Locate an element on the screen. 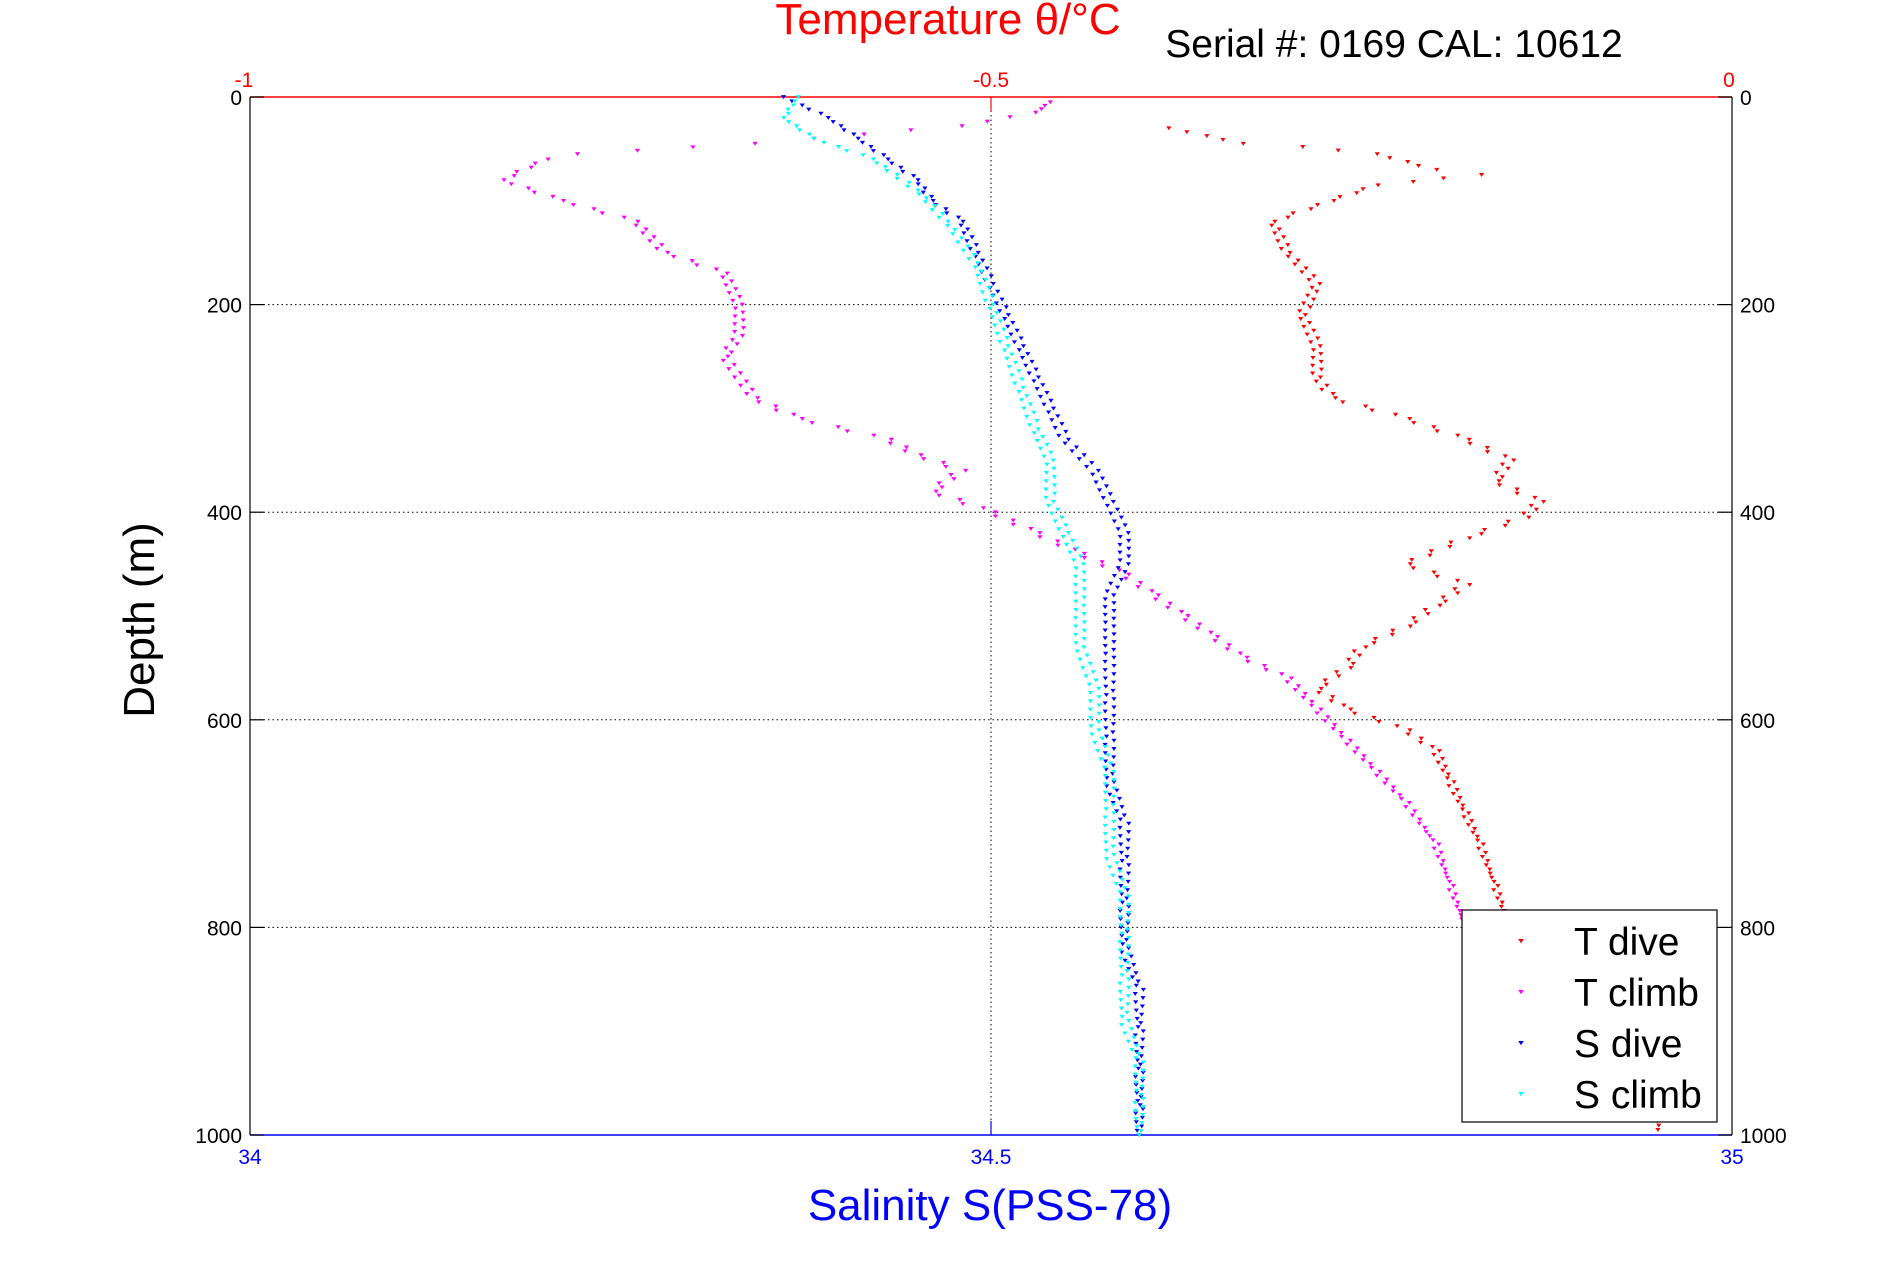  y-tick-label-left: 1000 is located at coordinates (218, 1136).